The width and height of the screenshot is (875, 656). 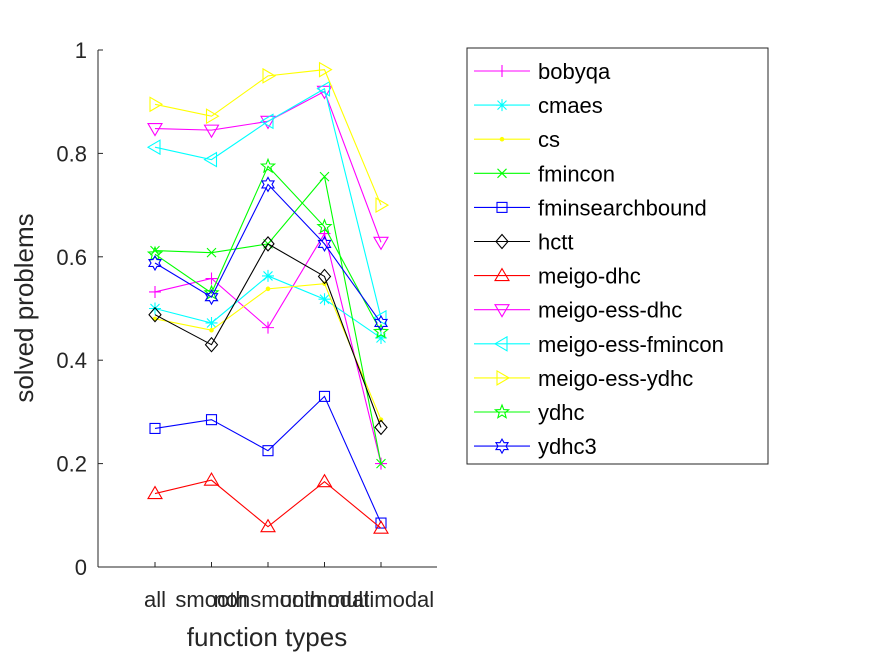 What do you see at coordinates (502, 411) in the screenshot?
I see `legend-marker-ydhc` at bounding box center [502, 411].